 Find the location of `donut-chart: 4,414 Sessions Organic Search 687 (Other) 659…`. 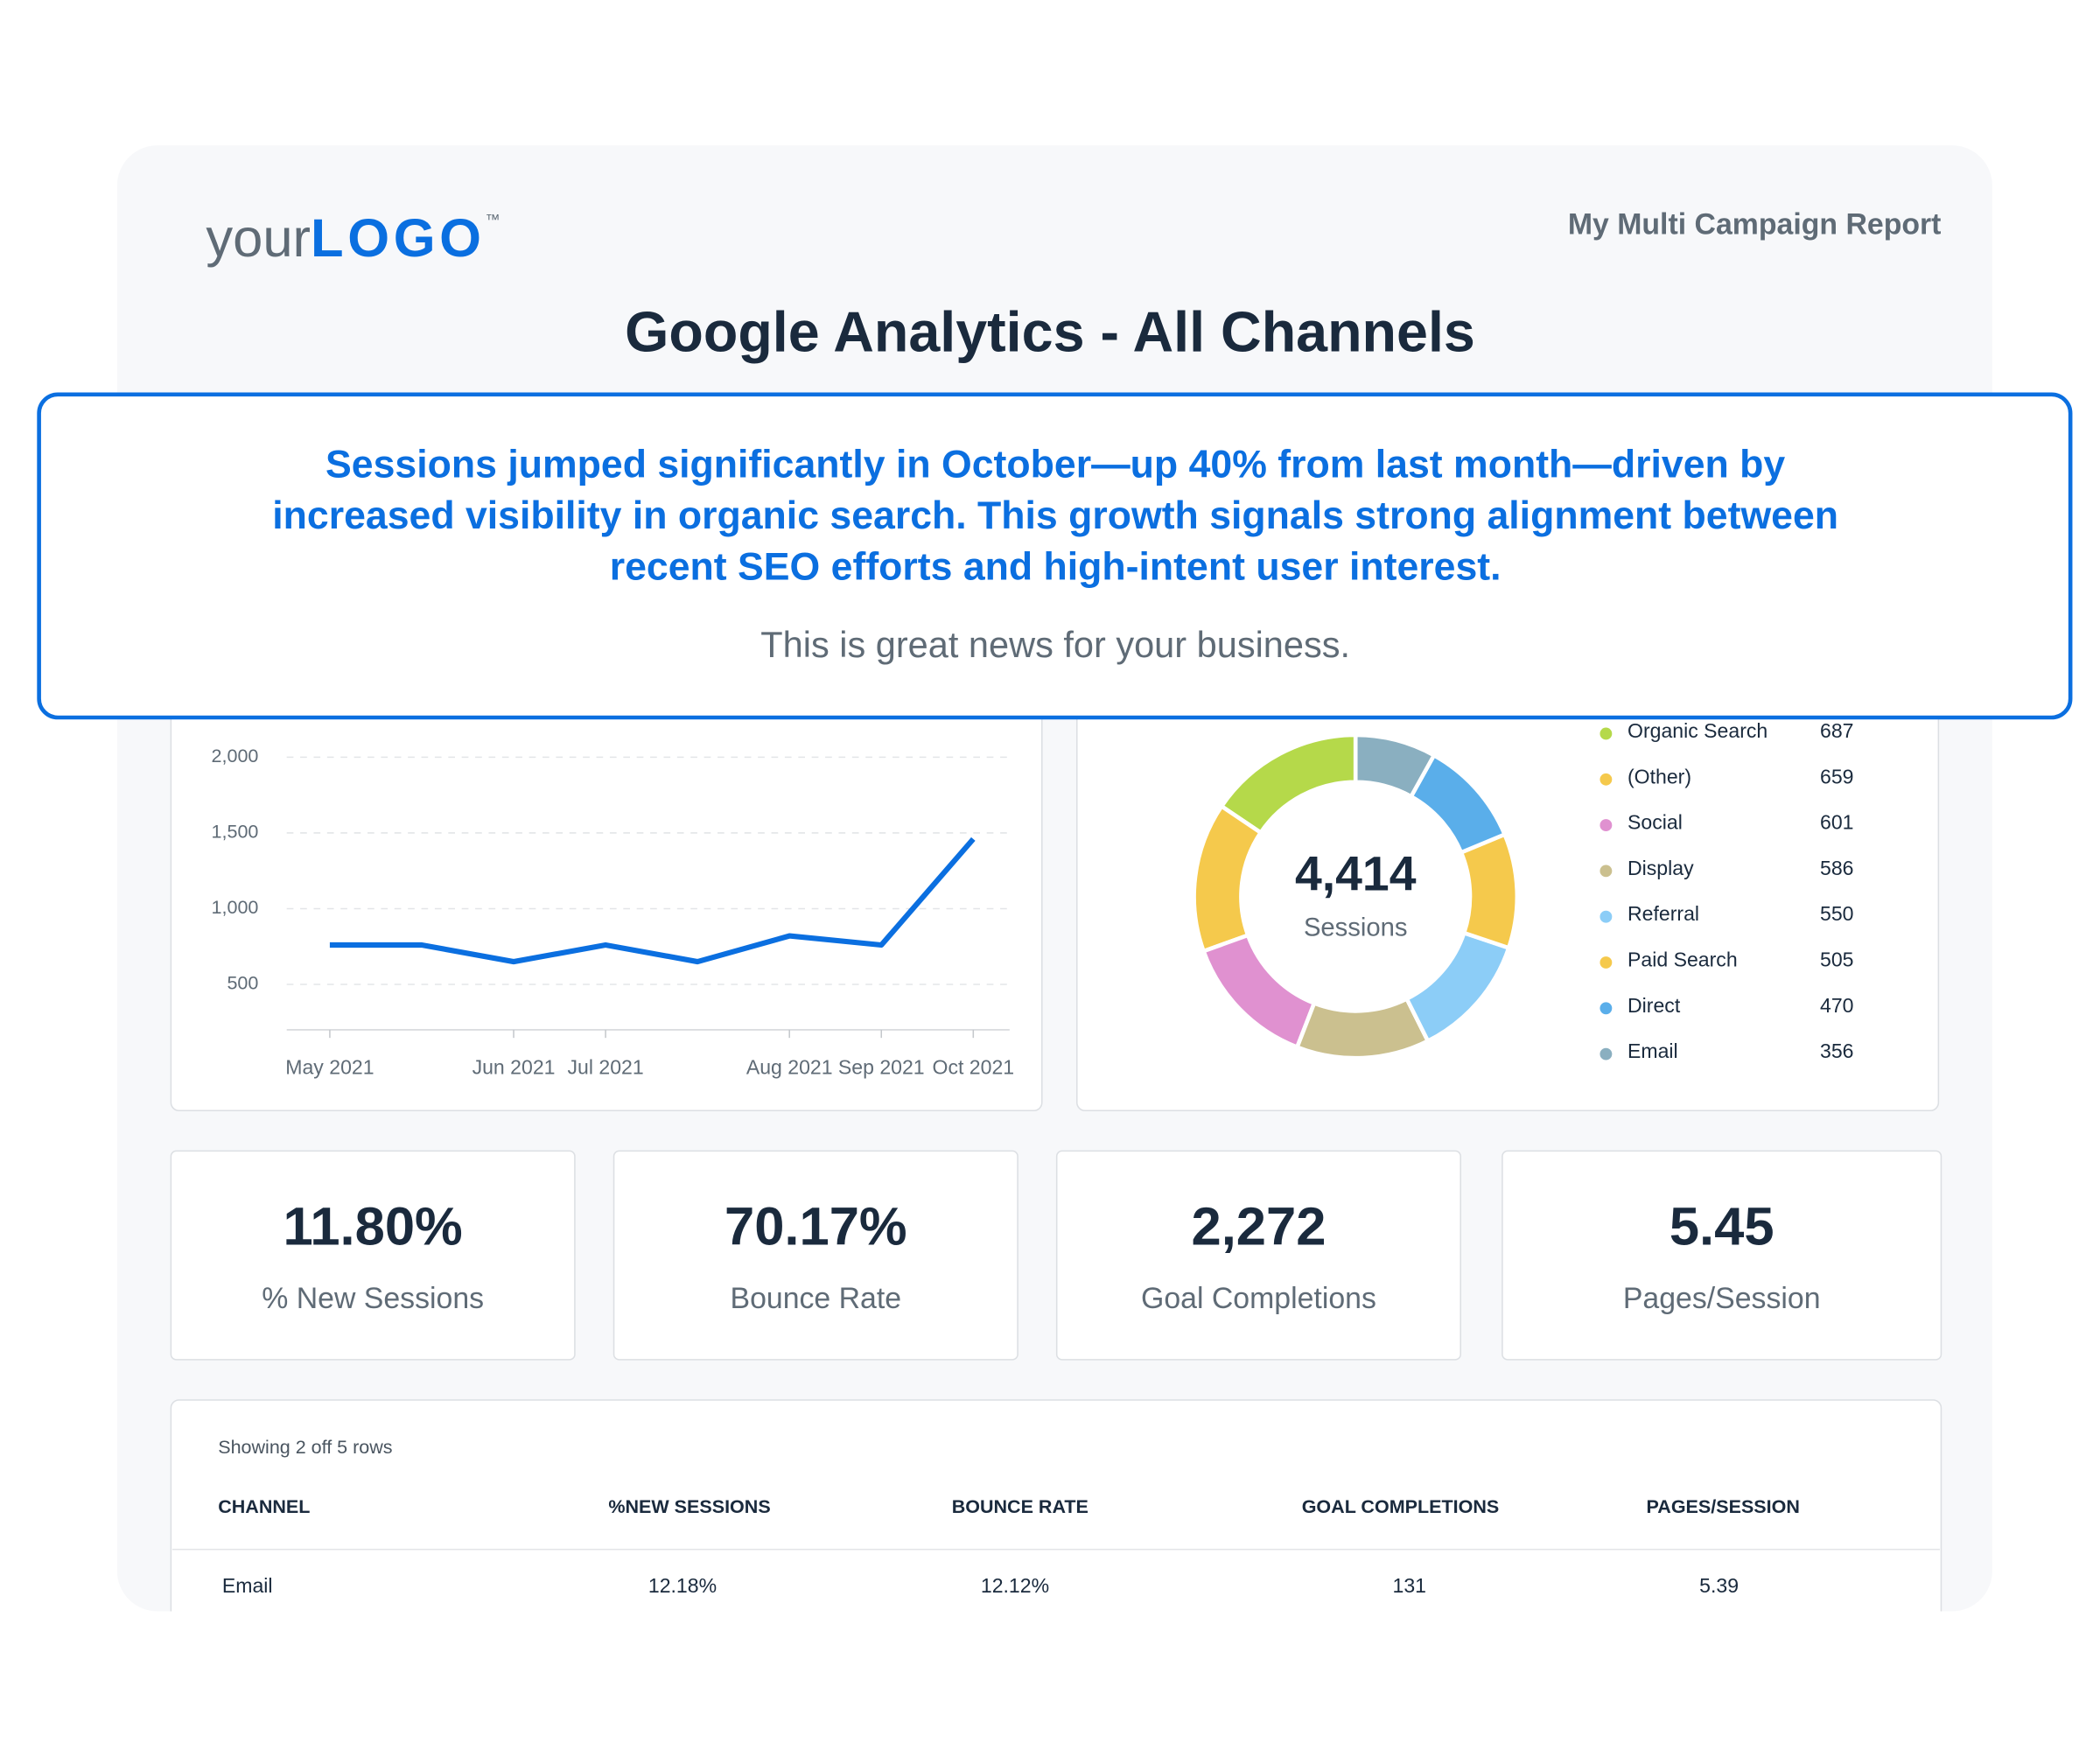

donut-chart: 4,414 Sessions Organic Search 687 (Other) 659… is located at coordinates (1522, 890).